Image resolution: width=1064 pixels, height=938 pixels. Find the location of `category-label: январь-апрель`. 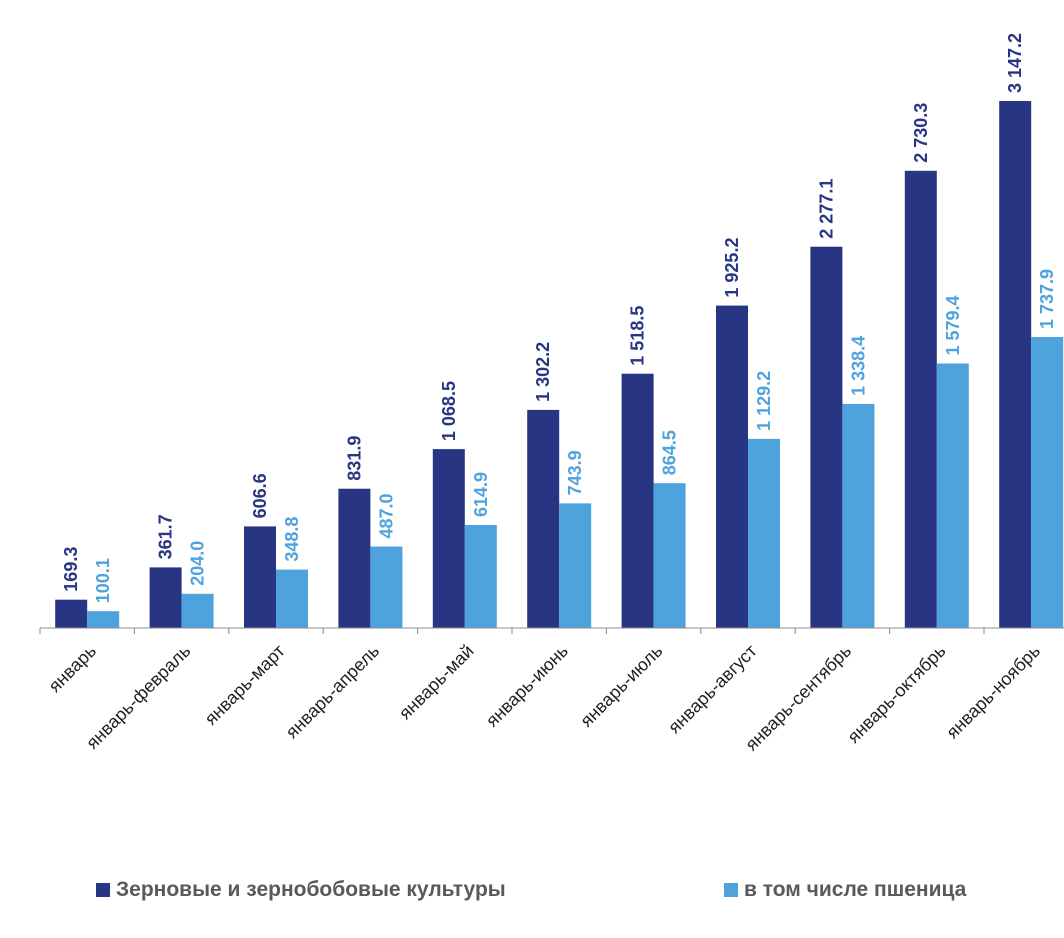

category-label: январь-апрель is located at coordinates (332, 691).